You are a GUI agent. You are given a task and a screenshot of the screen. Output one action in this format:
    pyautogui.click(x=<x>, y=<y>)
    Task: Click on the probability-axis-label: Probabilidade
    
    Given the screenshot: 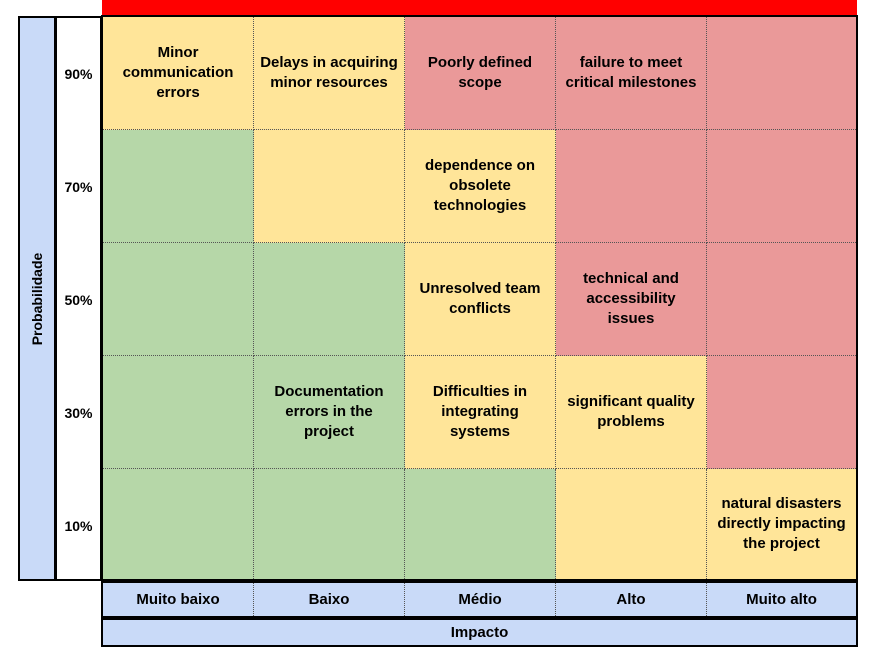 What is the action you would take?
    pyautogui.click(x=37, y=298)
    